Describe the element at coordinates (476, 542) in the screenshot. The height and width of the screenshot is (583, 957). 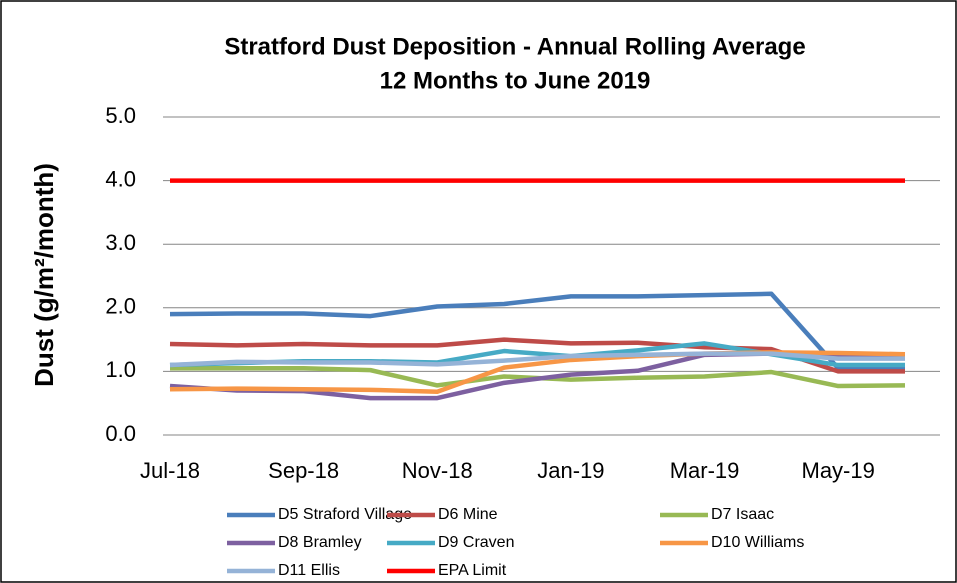
I see `legend-label: D9 Craven` at that location.